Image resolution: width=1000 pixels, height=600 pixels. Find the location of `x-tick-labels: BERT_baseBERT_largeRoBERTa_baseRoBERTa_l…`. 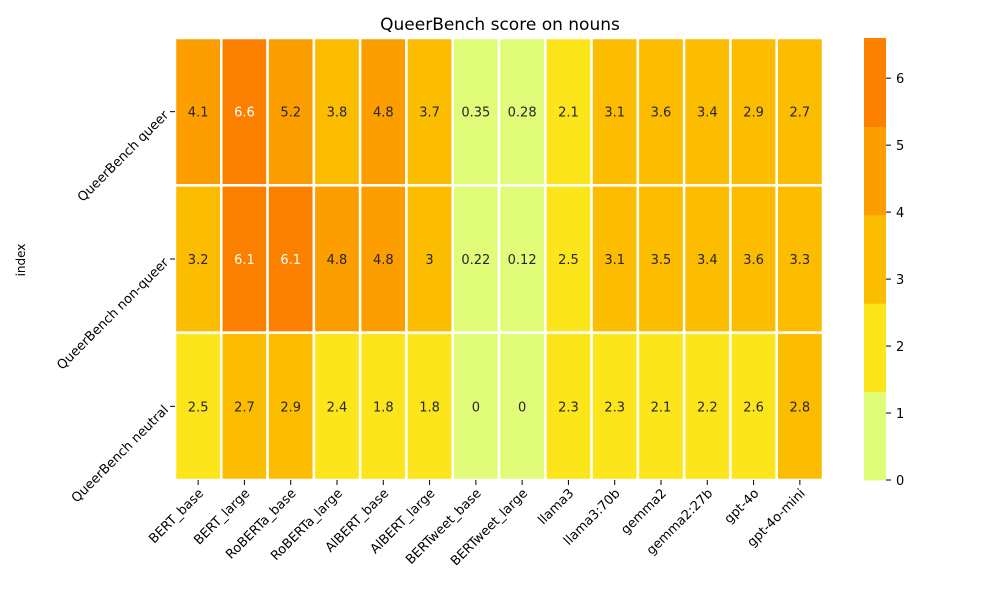

x-tick-labels: BERT_baseBERT_largeRoBERTa_baseRoBERTa_l… is located at coordinates (477, 524).